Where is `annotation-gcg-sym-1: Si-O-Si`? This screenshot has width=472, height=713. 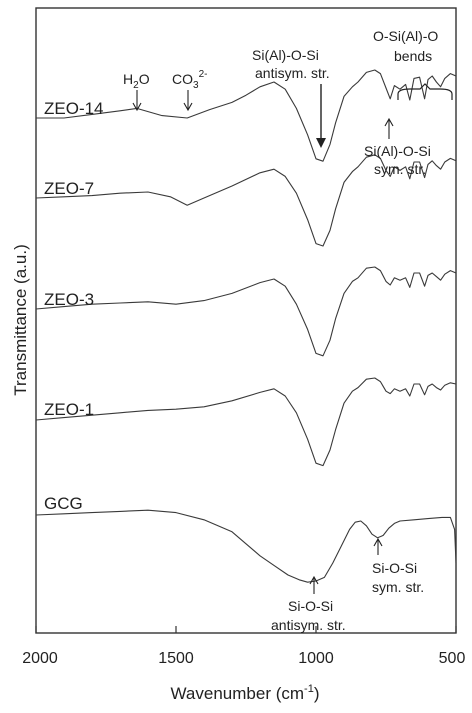 annotation-gcg-sym-1: Si-O-Si is located at coordinates (394, 568).